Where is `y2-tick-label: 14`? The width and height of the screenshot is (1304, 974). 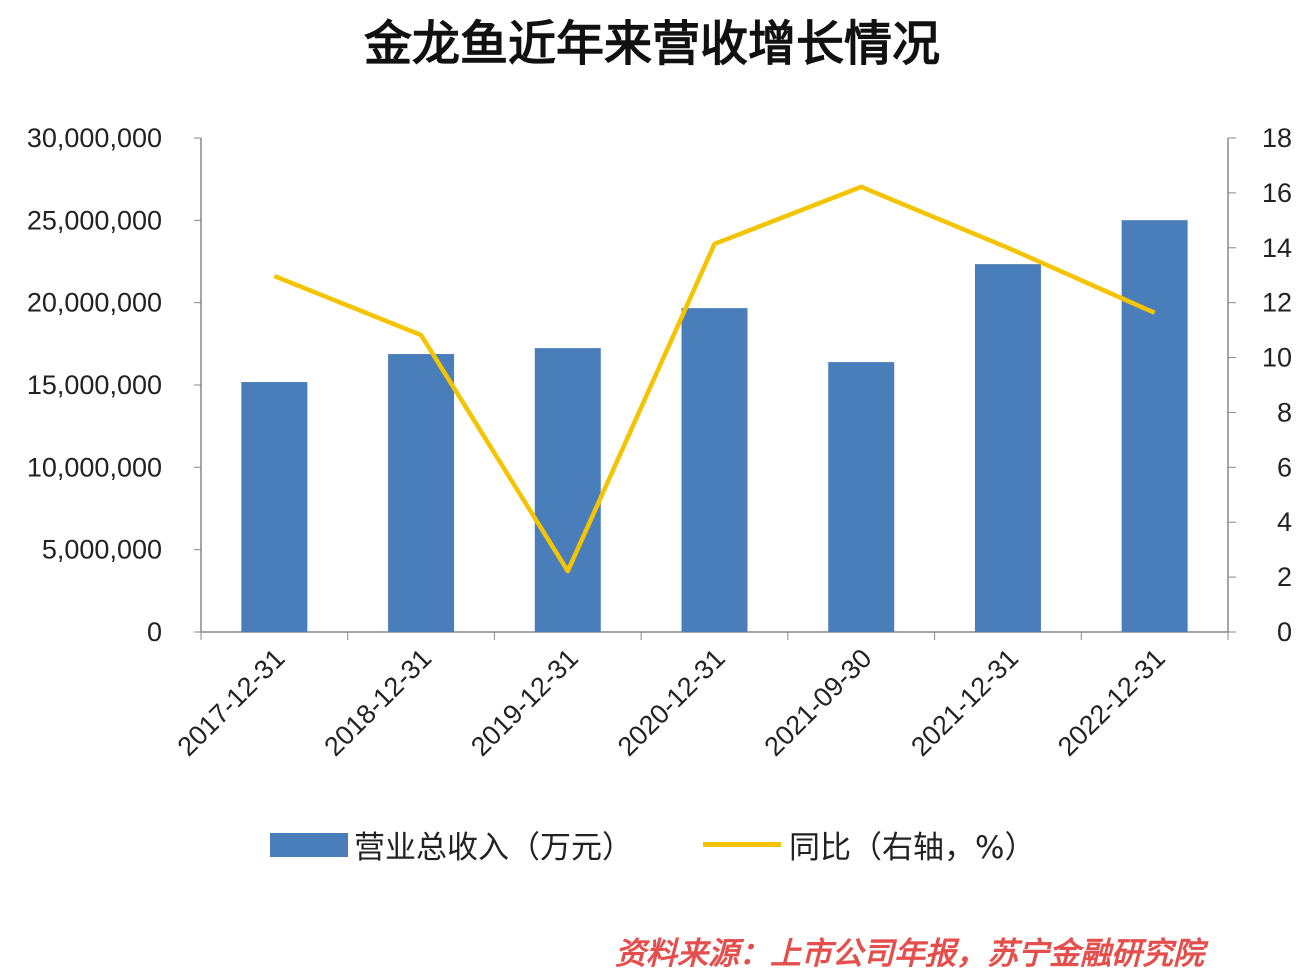 y2-tick-label: 14 is located at coordinates (1277, 248).